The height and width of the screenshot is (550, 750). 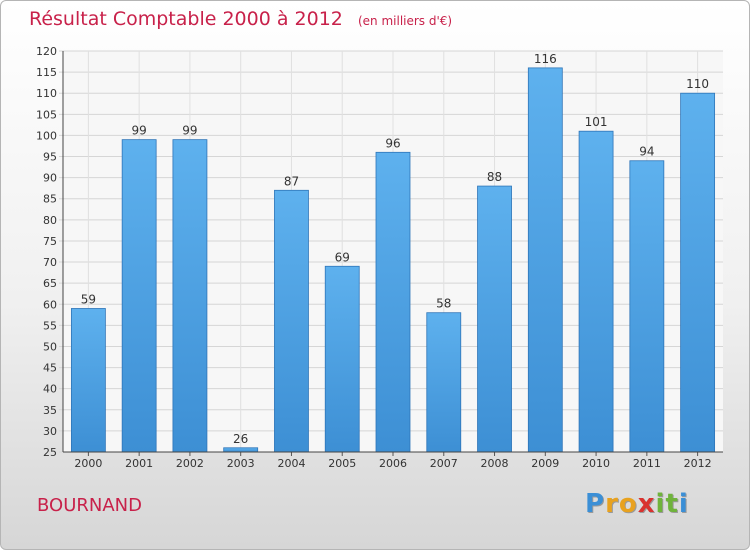 What do you see at coordinates (545, 59) in the screenshot?
I see `data-label: 116` at bounding box center [545, 59].